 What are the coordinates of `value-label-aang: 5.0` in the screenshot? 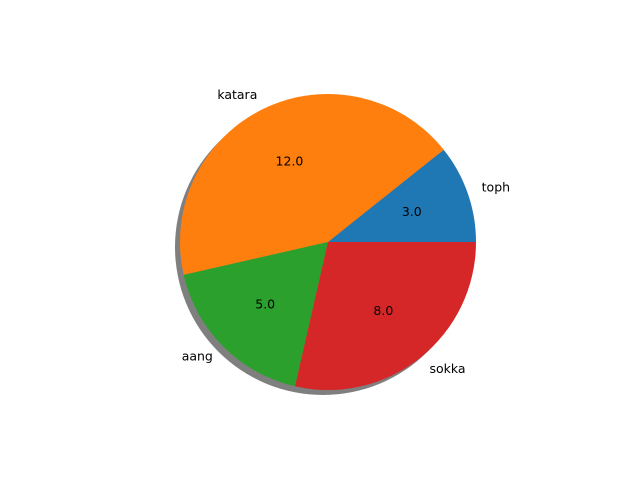 It's located at (265, 303).